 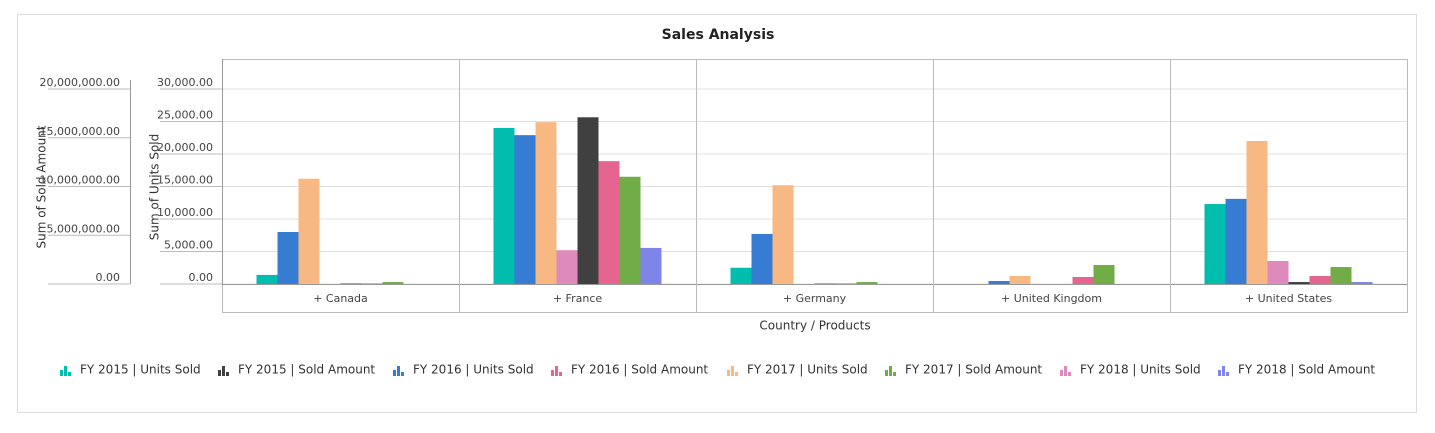 I want to click on chart-title: Sales Analysis, so click(x=718, y=35).